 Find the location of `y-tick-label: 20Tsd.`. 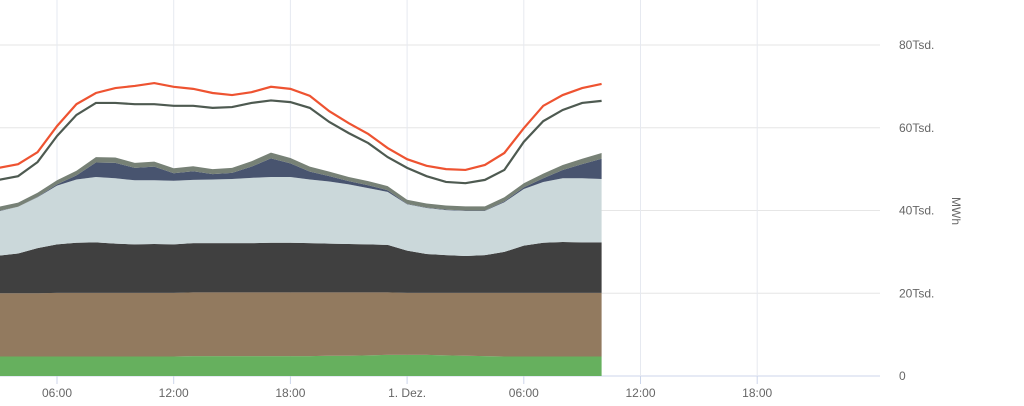

y-tick-label: 20Tsd. is located at coordinates (916, 293).